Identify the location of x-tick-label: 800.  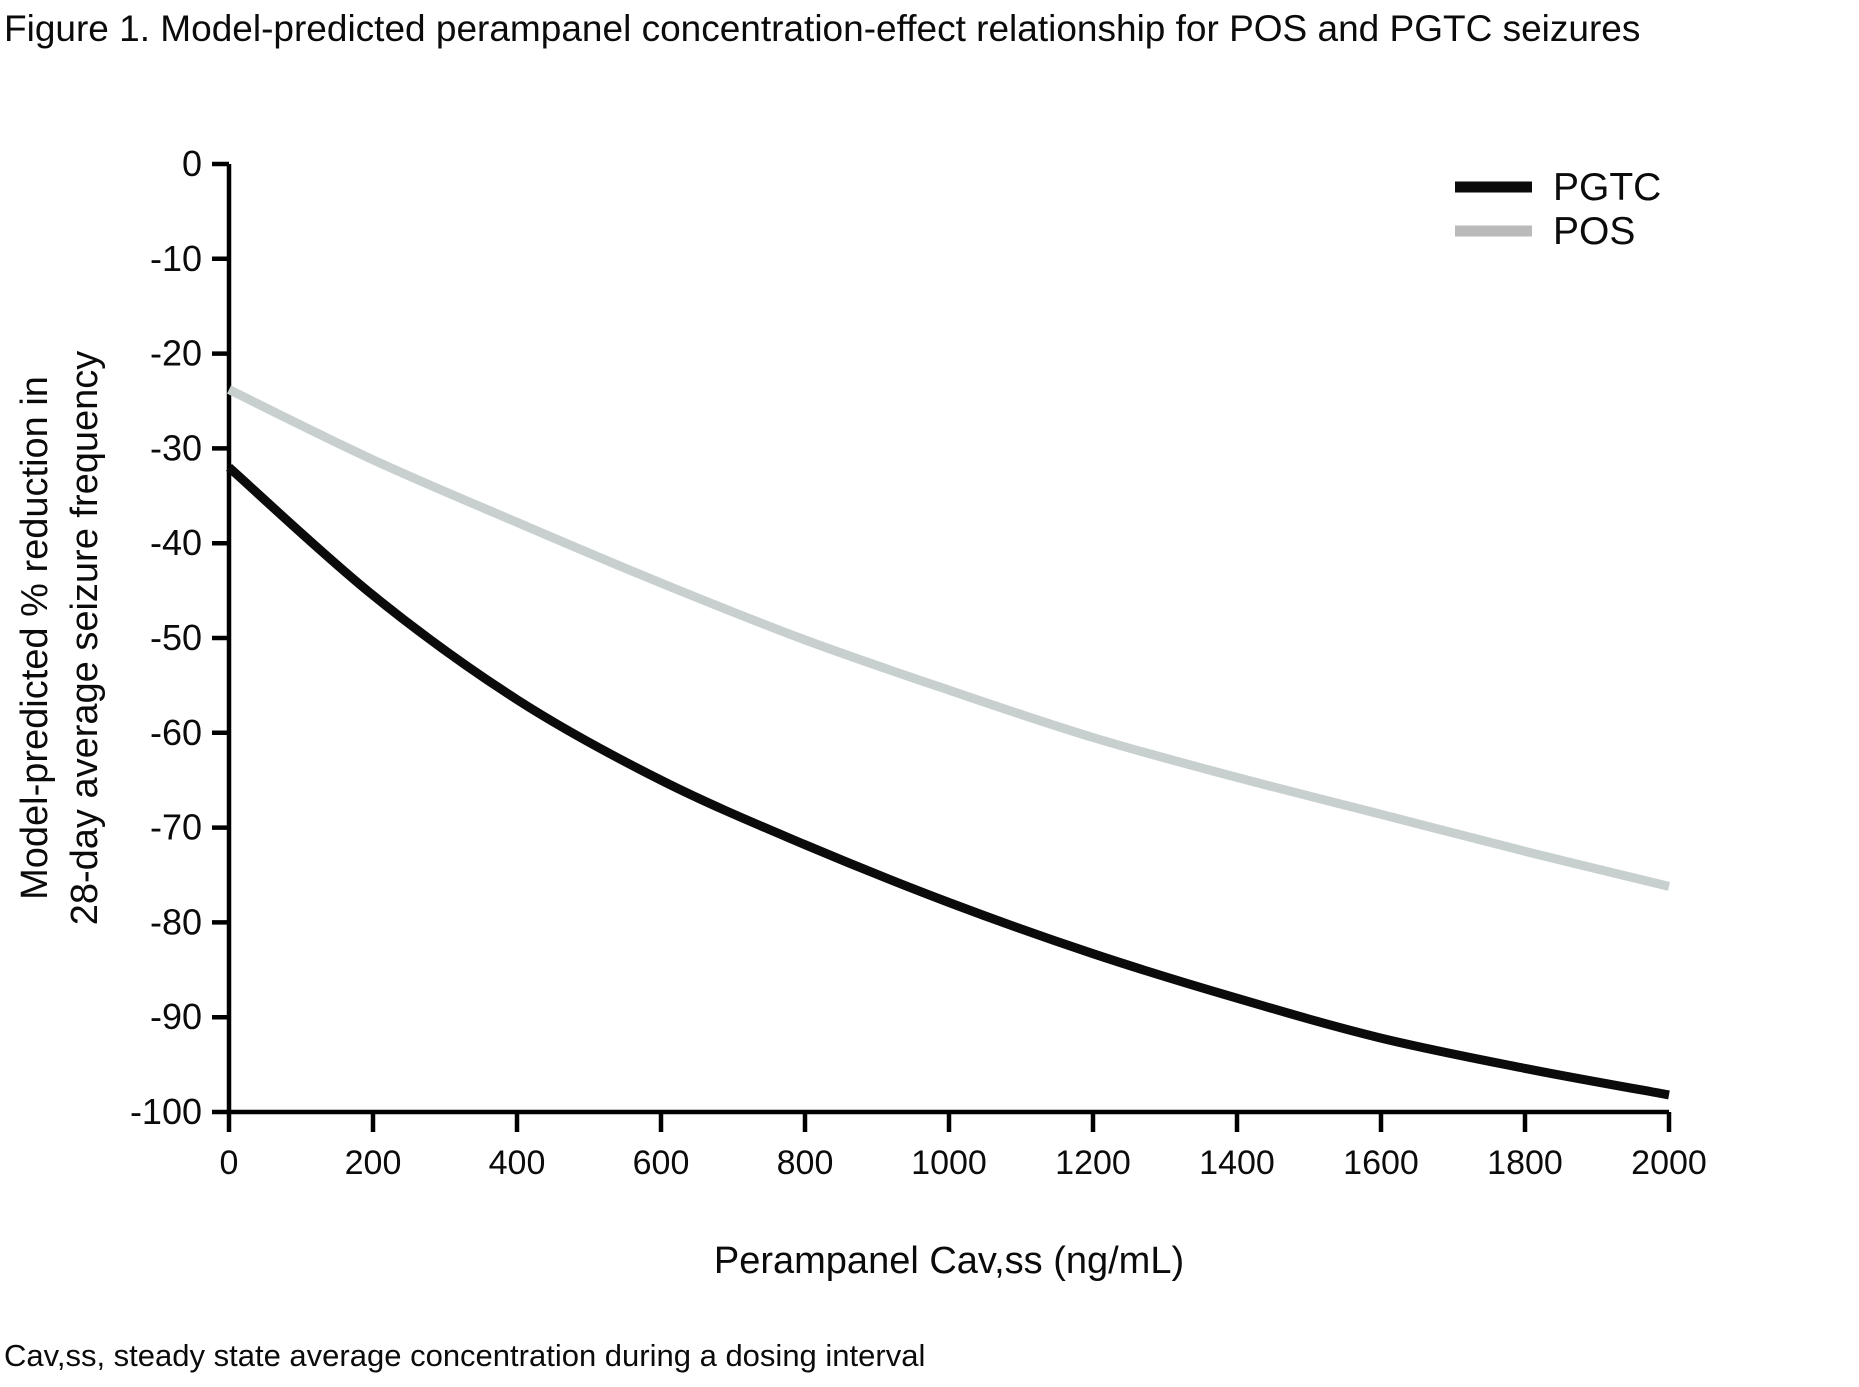
(805, 1163).